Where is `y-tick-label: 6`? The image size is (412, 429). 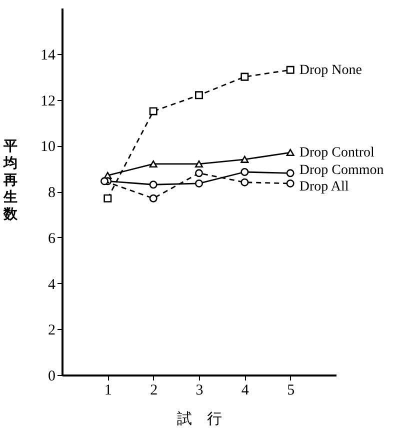
y-tick-label: 6 is located at coordinates (52, 238).